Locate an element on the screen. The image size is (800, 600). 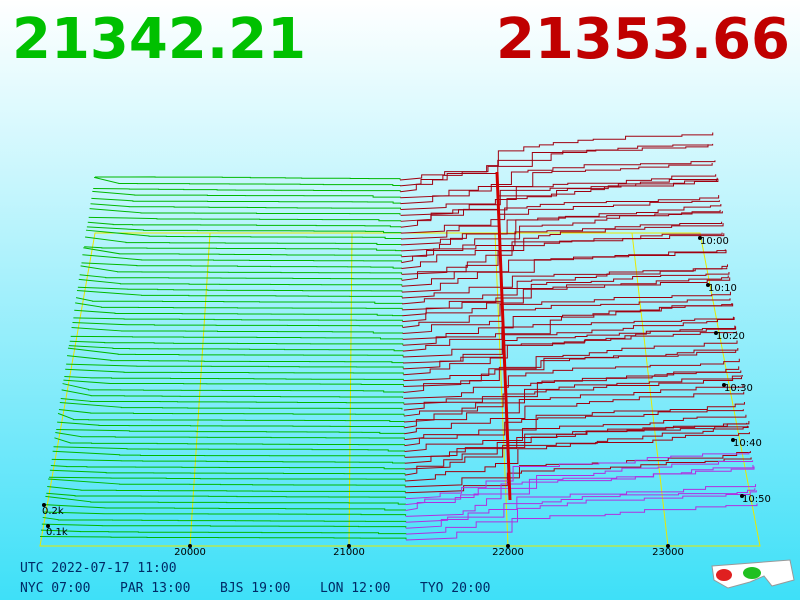
time-tick-label: 10:50 is located at coordinates (756, 499).